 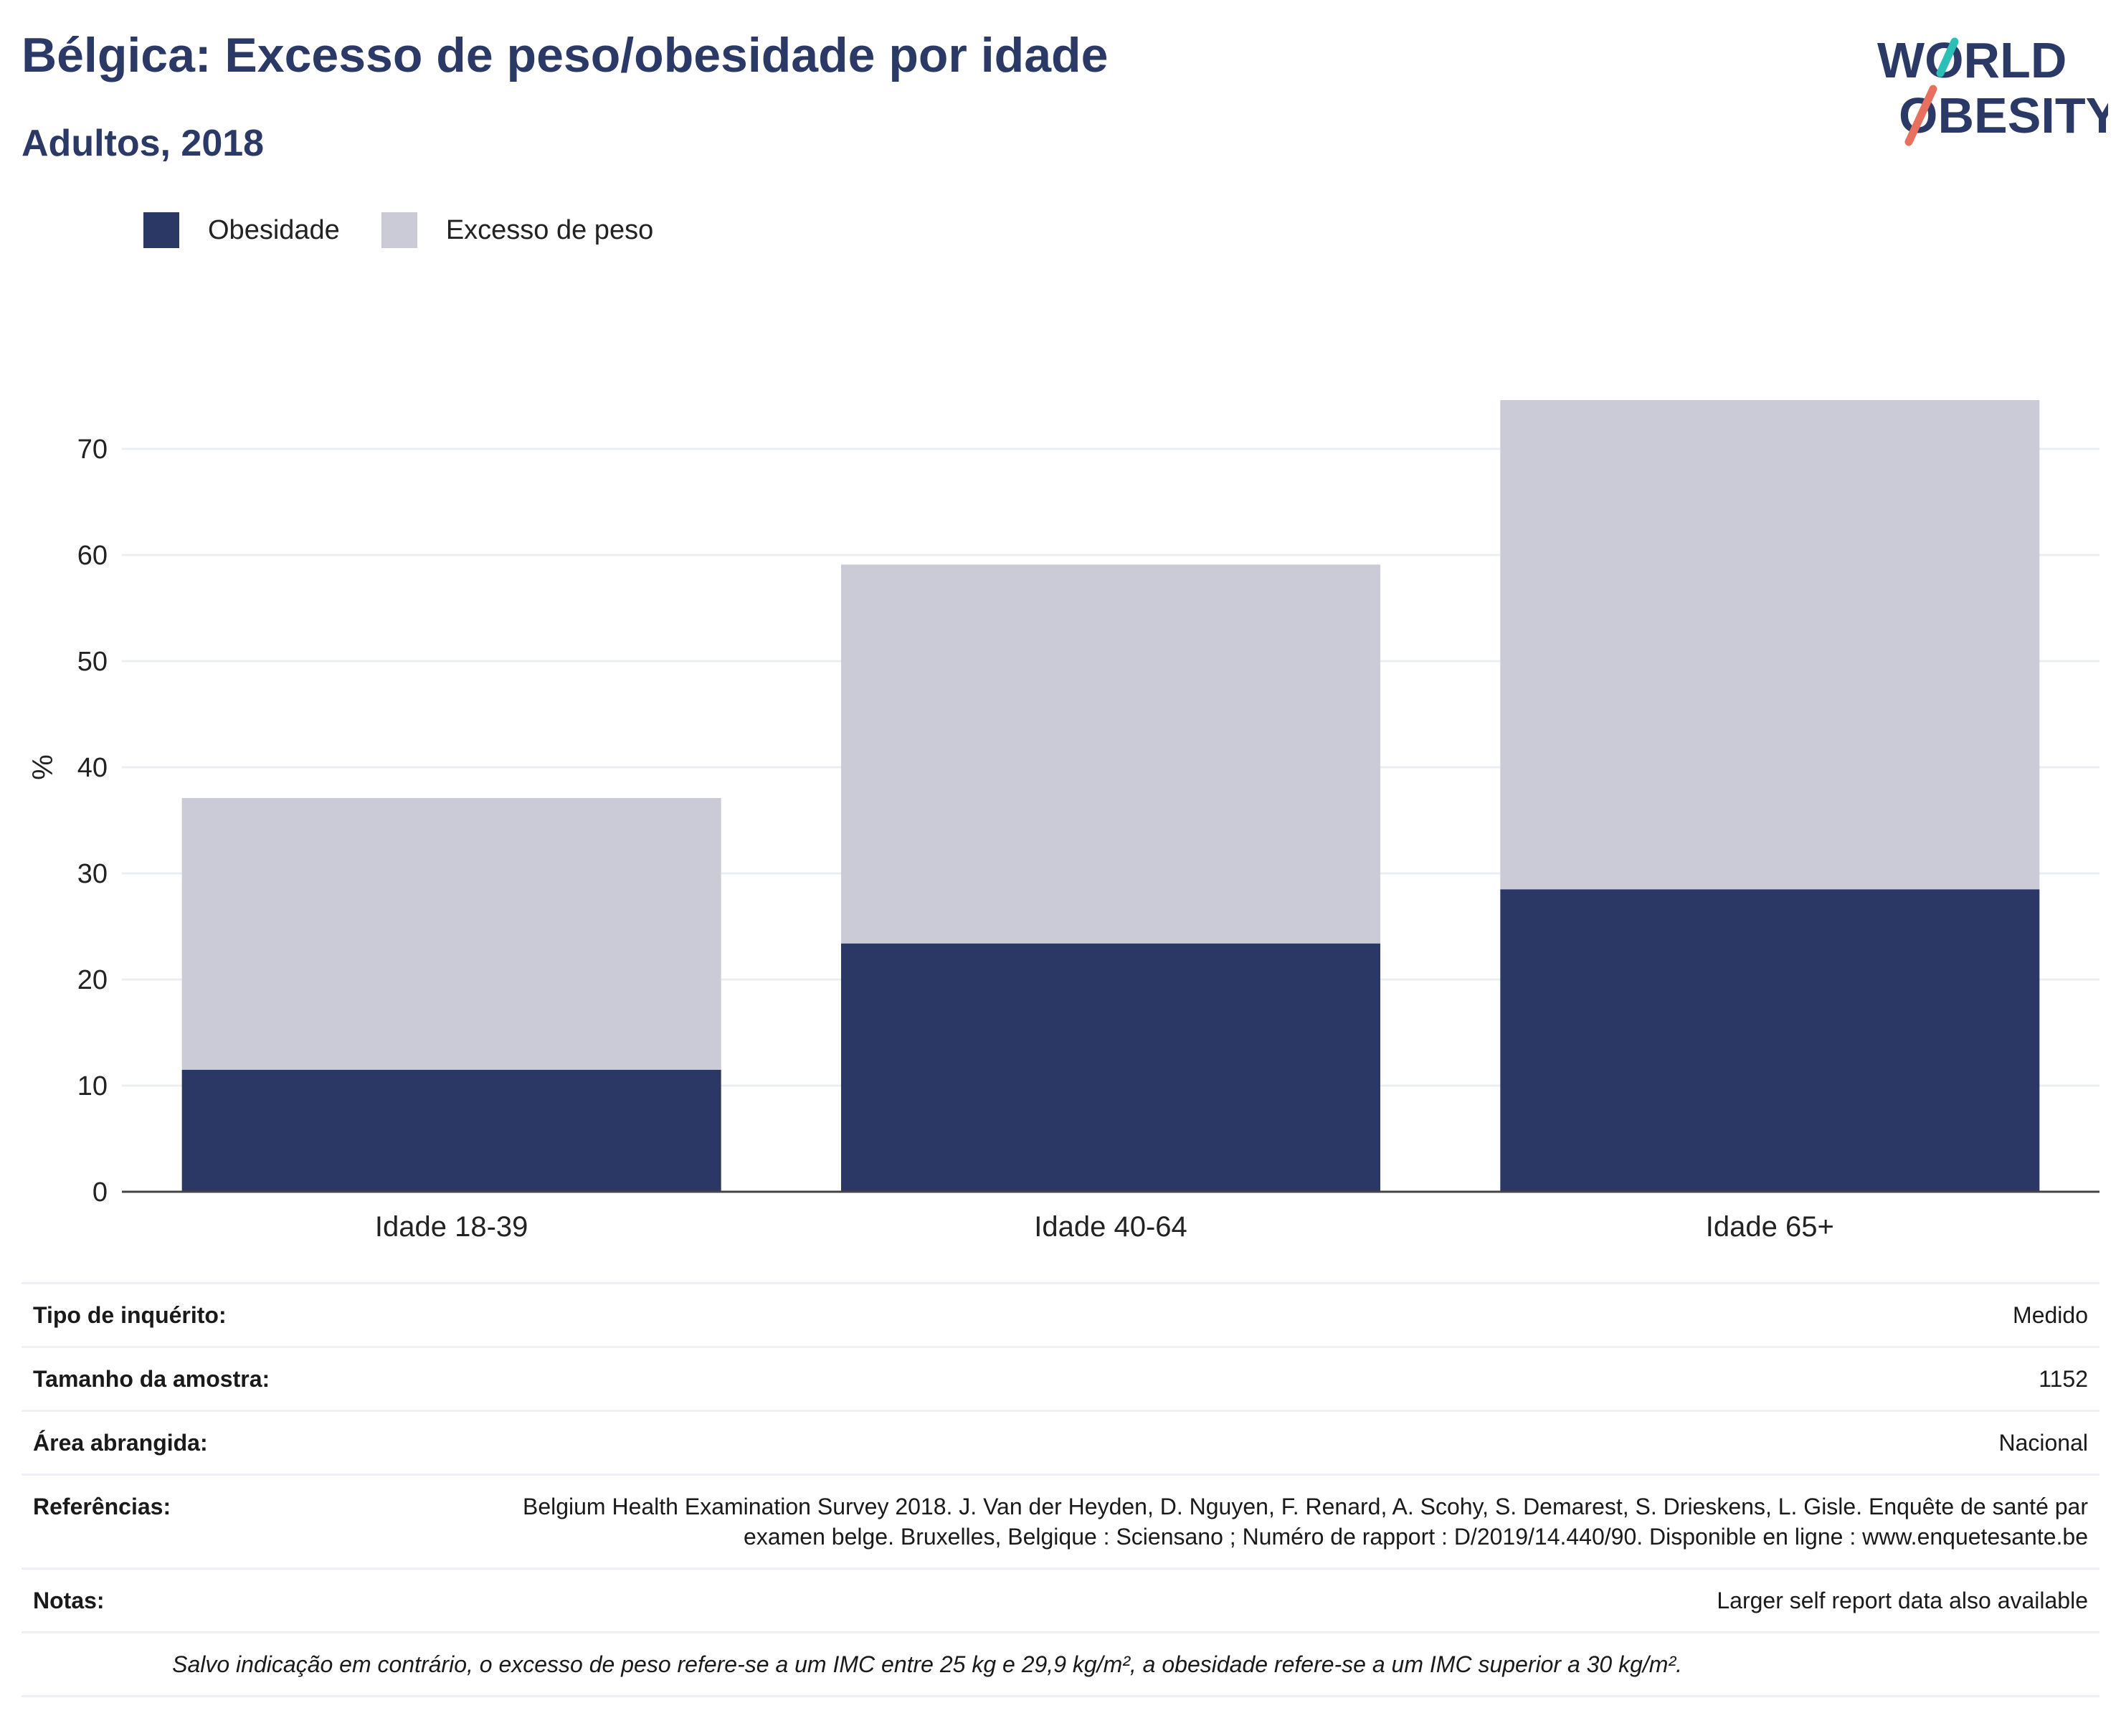 What do you see at coordinates (69, 1600) in the screenshot?
I see `info-key: Notas:` at bounding box center [69, 1600].